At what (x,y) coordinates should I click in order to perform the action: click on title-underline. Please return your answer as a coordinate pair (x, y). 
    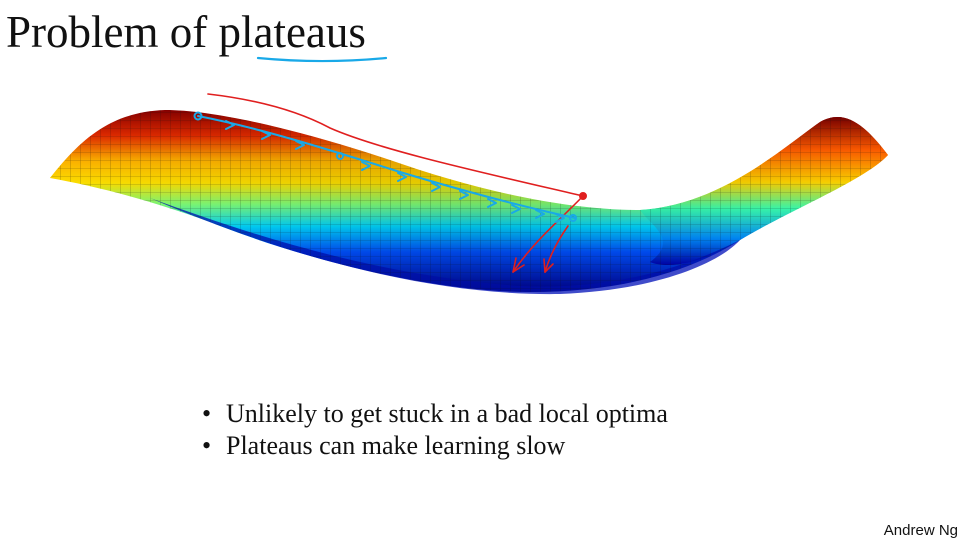
    Looking at the image, I should click on (322, 59).